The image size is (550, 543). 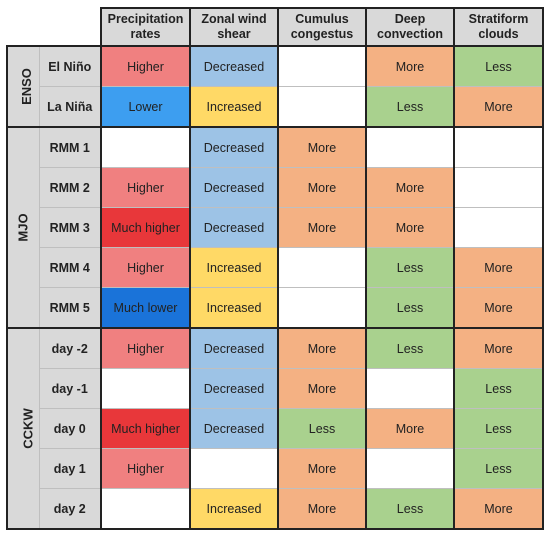 I want to click on table-row: day -1 Decreased More Less, so click(x=275, y=388).